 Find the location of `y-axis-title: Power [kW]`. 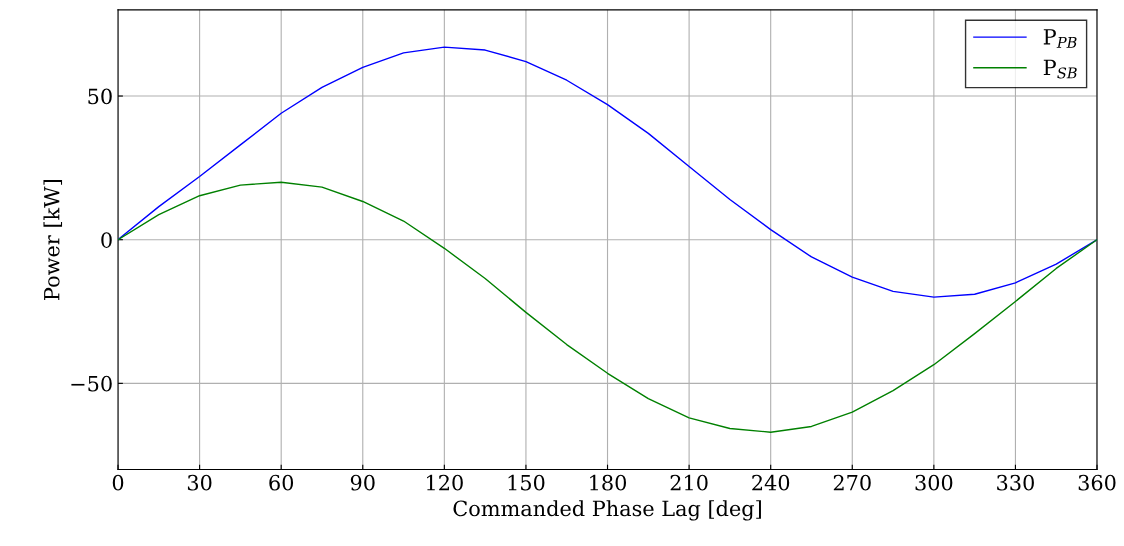

y-axis-title: Power [kW] is located at coordinates (53, 240).